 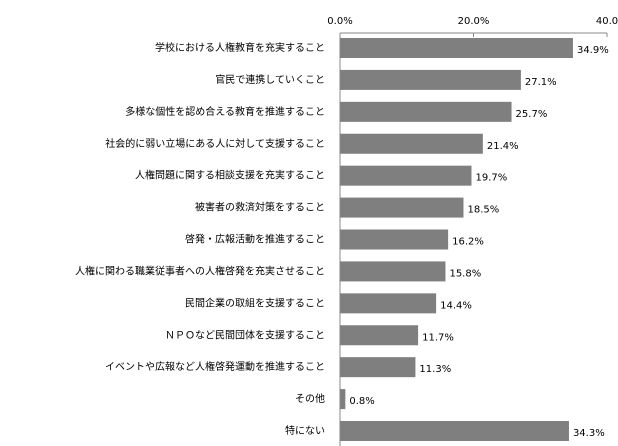 What do you see at coordinates (503, 146) in the screenshot?
I see `value-label: 21.4%` at bounding box center [503, 146].